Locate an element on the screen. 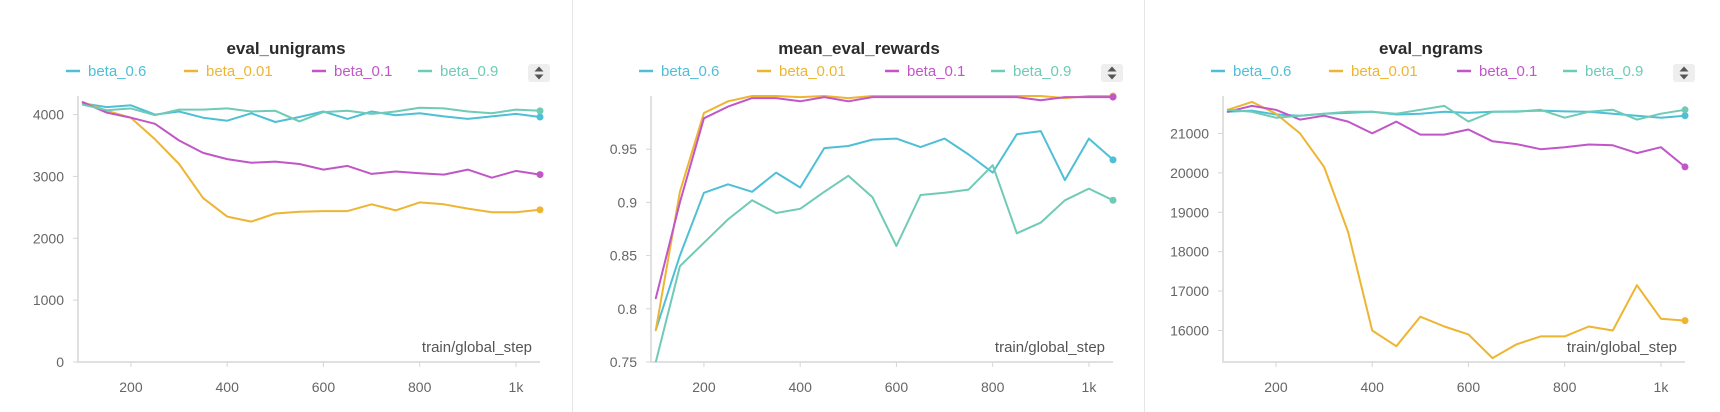 The image size is (1720, 412). y-tick-label: 19000 is located at coordinates (1189, 212).